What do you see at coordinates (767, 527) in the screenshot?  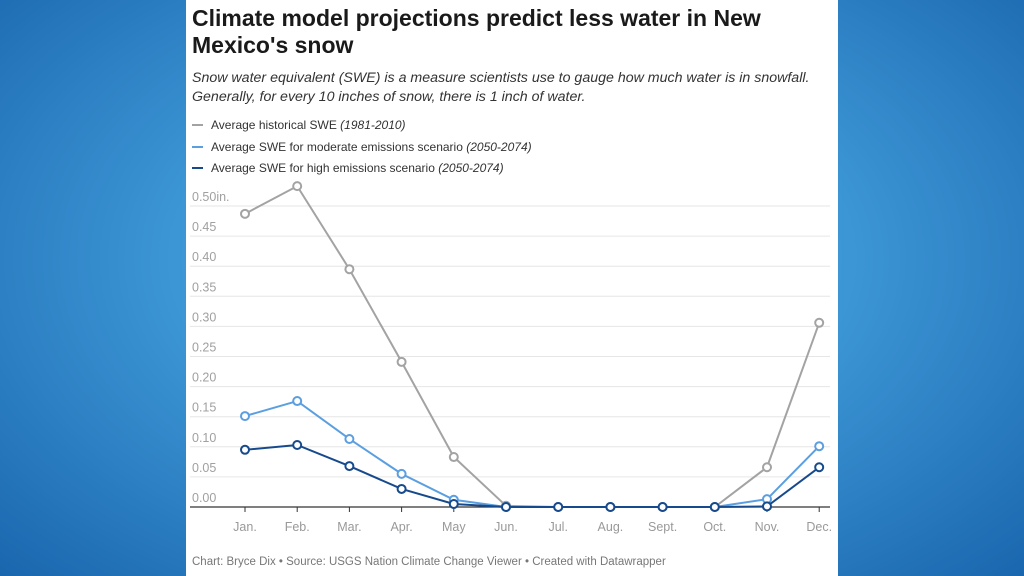 I see `x-tick-label: Nov.` at bounding box center [767, 527].